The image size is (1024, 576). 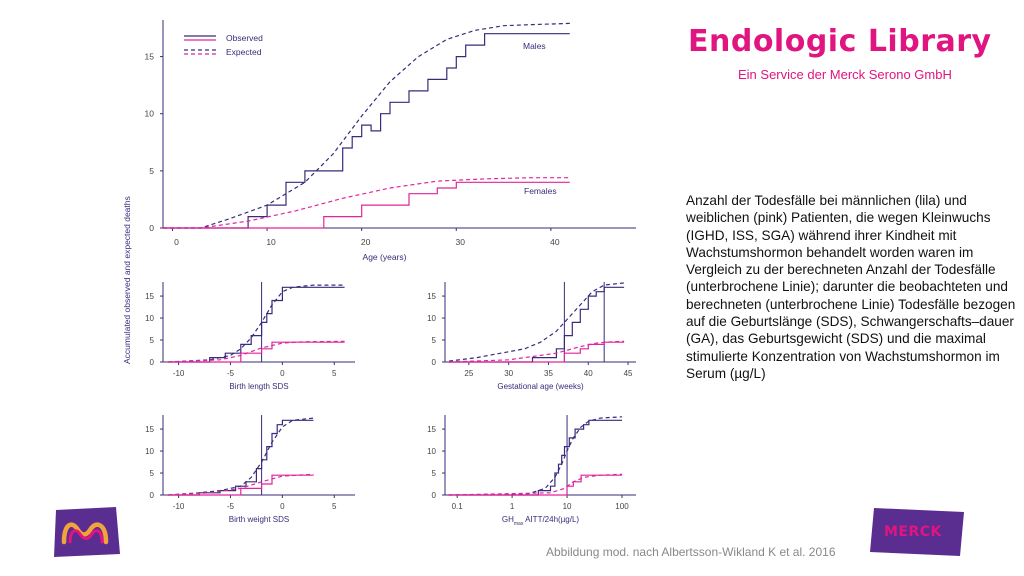 I want to click on legend-label: Observed, so click(x=244, y=38).